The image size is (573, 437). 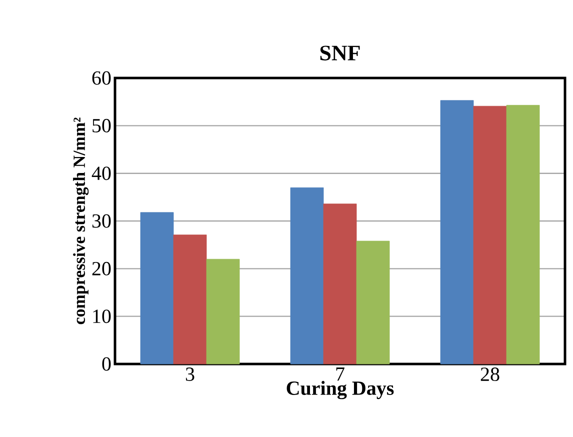 I want to click on x-axis-title: Curing Days, so click(x=340, y=390).